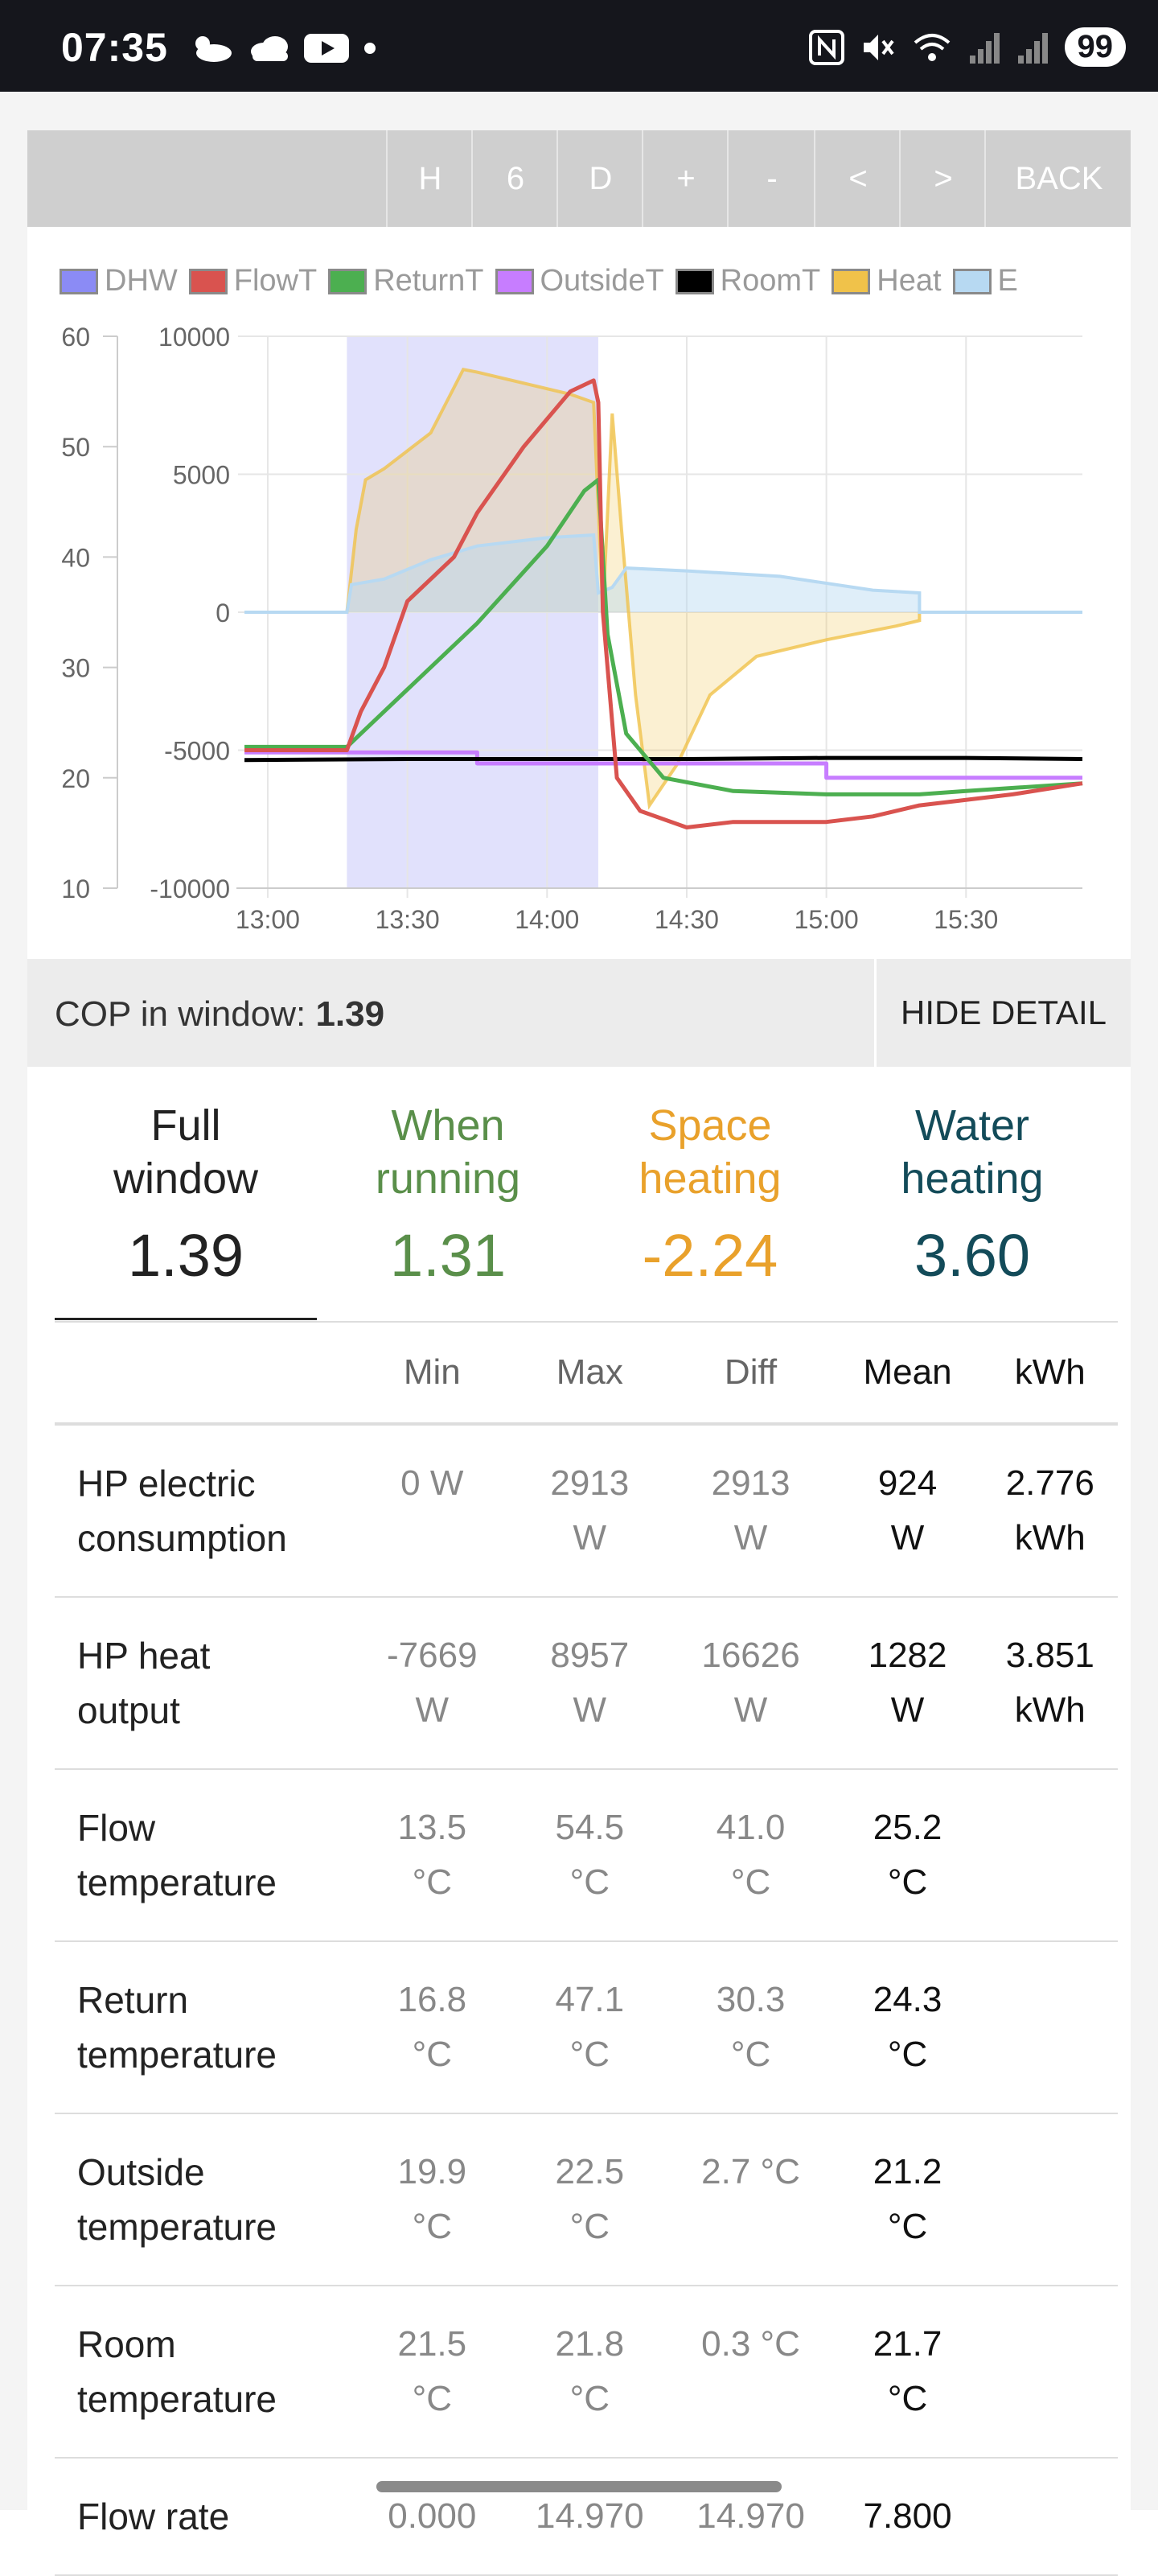  I want to click on table-cell-diff: 30.3 °C, so click(750, 2027).